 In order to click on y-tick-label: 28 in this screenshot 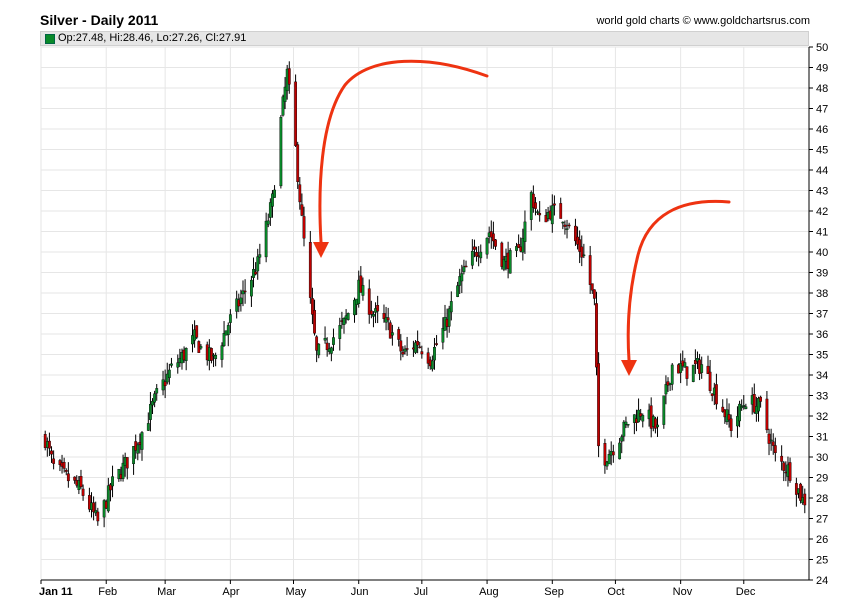, I will do `click(822, 499)`.